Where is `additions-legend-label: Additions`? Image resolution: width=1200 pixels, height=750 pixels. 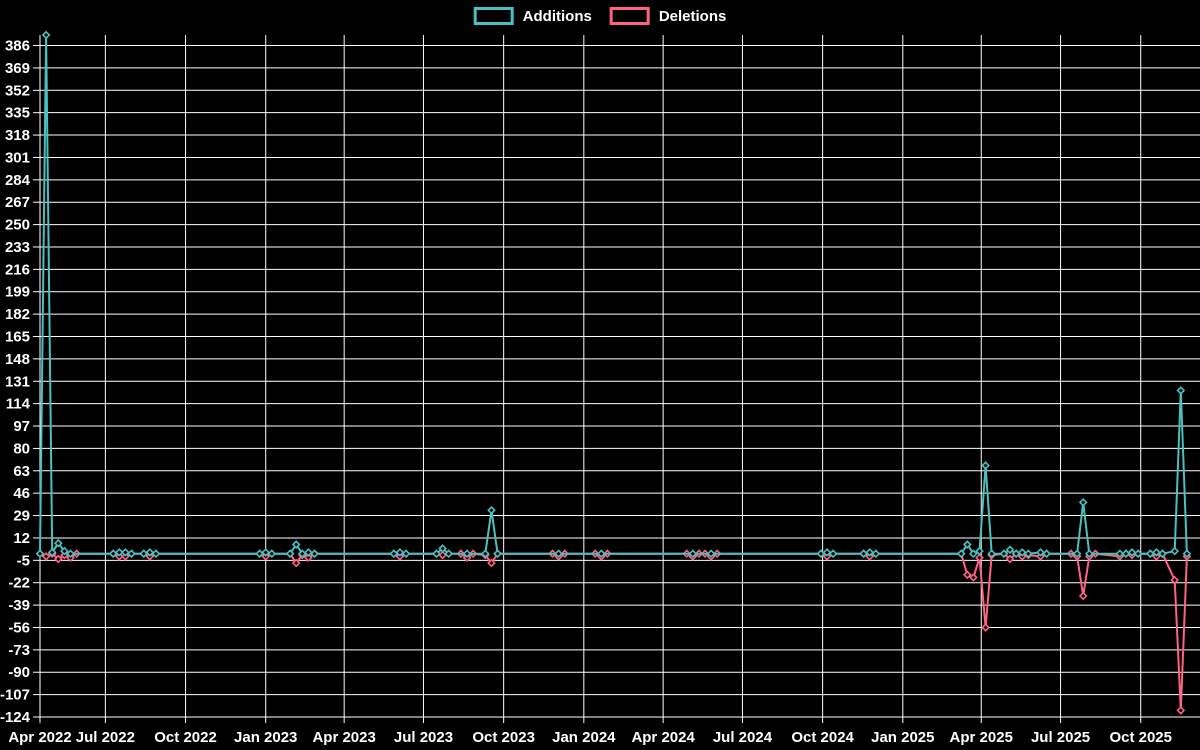 additions-legend-label: Additions is located at coordinates (557, 16).